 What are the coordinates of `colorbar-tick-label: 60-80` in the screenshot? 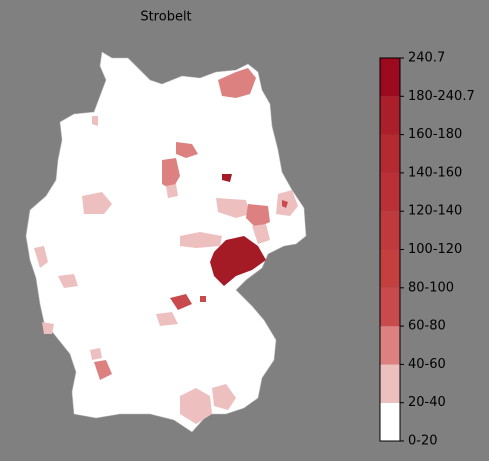 It's located at (427, 326).